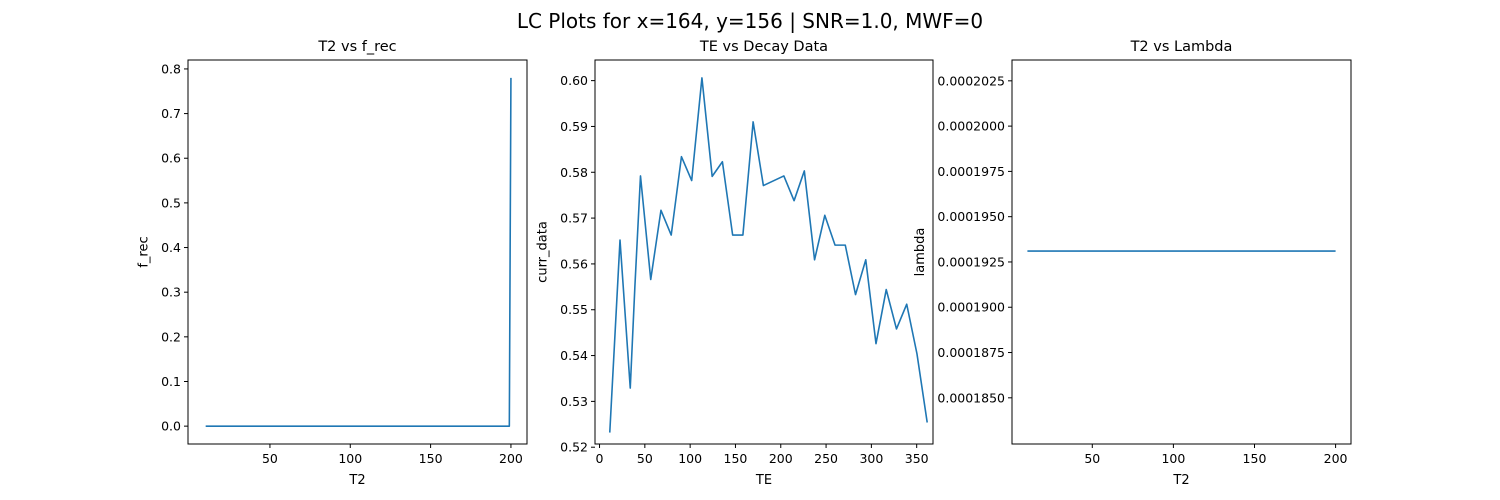 This screenshot has width=1500, height=500. I want to click on y-tick-label: 0.54, so click(574, 355).